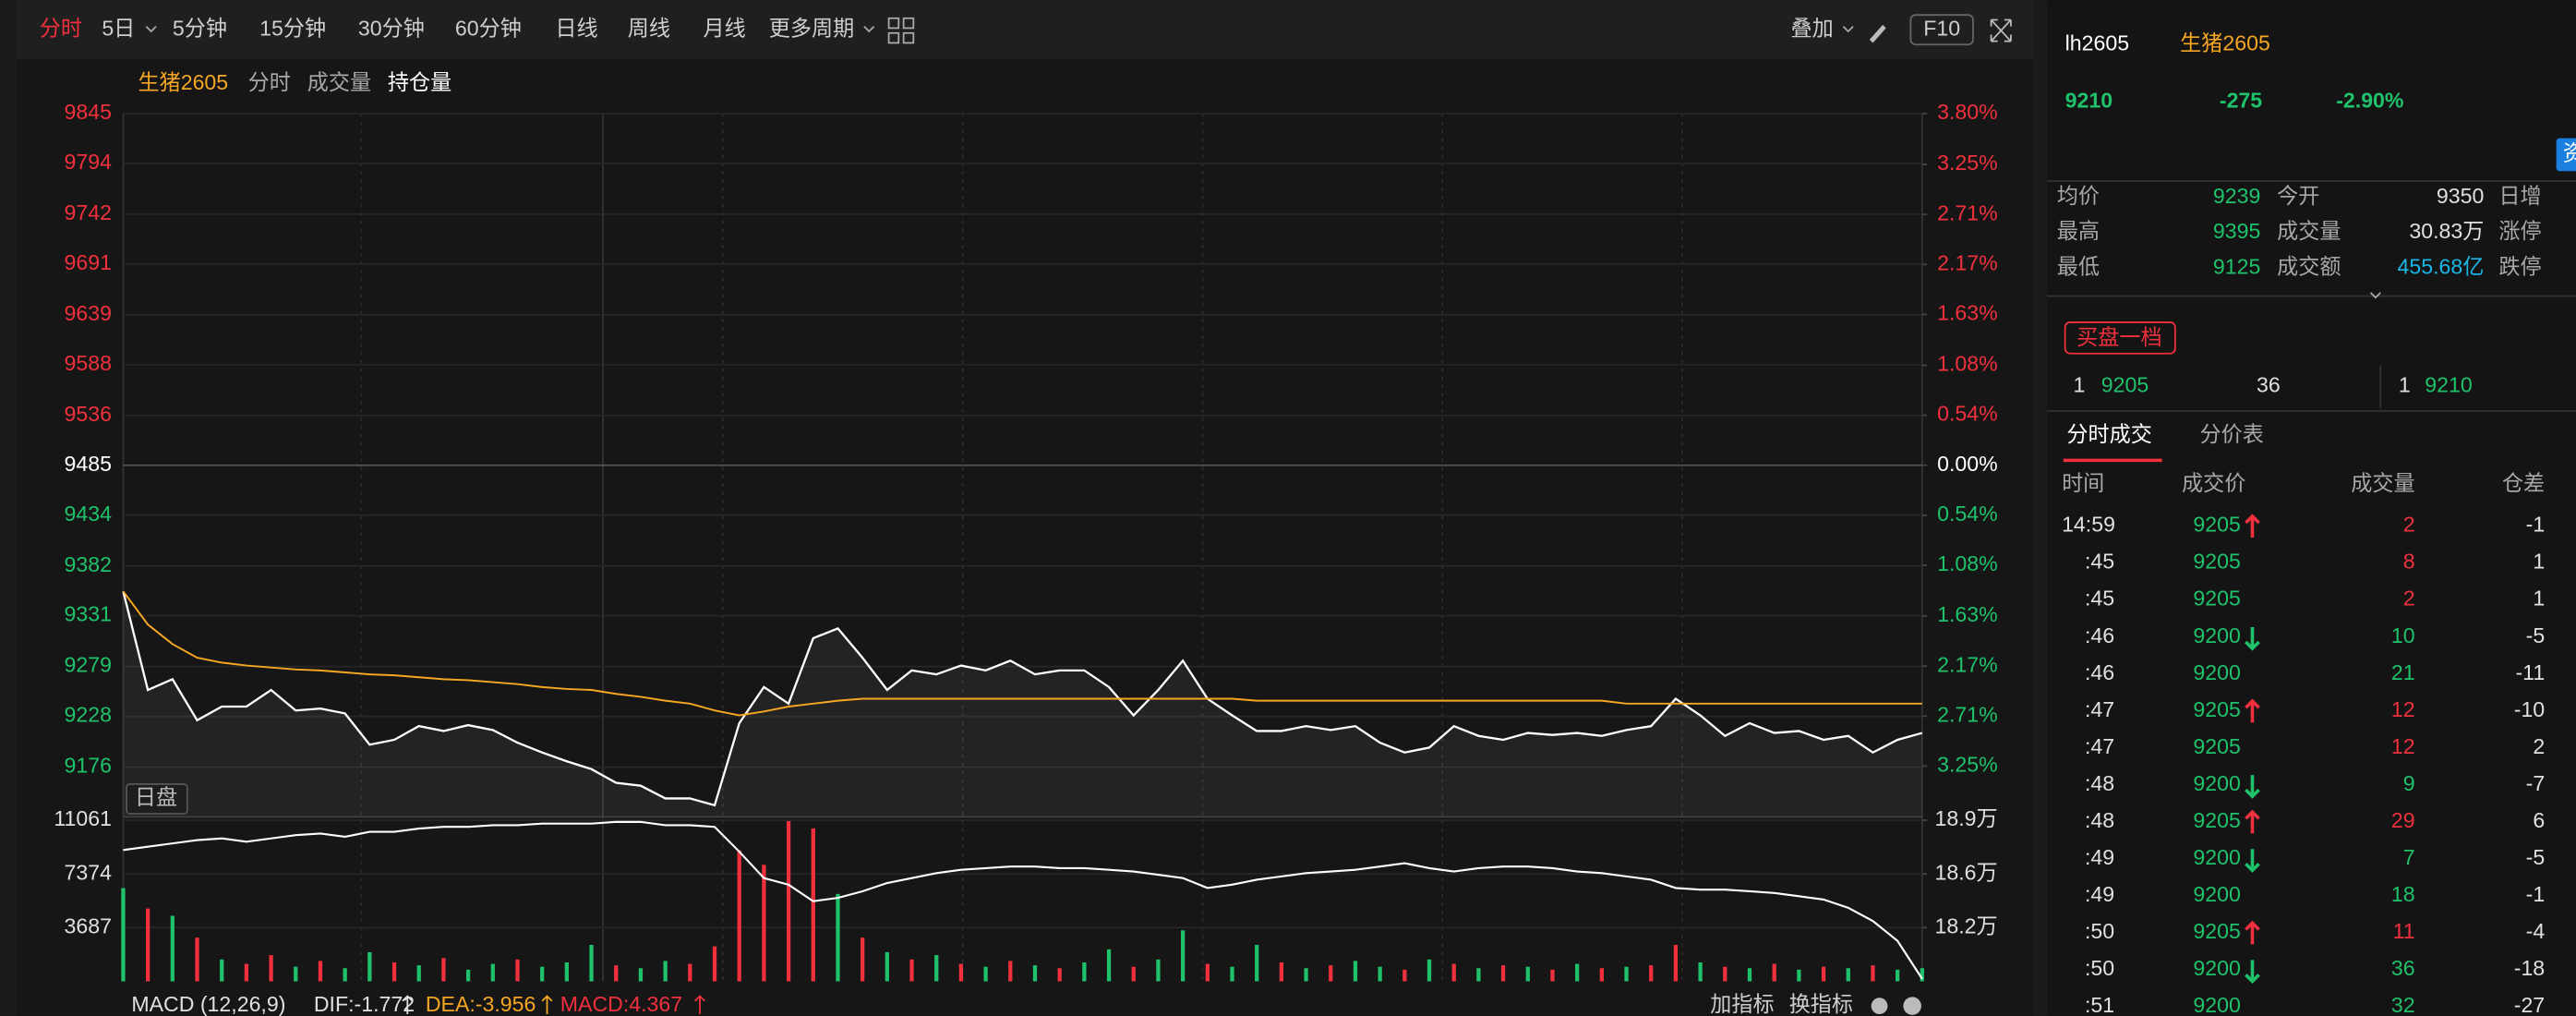 This screenshot has height=1016, width=2576. What do you see at coordinates (292, 28) in the screenshot?
I see `period-tab: 15分钟` at bounding box center [292, 28].